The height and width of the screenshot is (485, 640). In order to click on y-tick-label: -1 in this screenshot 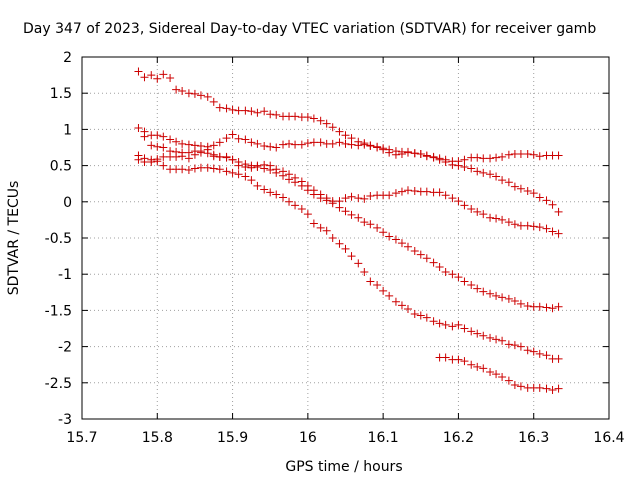, I will do `click(65, 275)`.